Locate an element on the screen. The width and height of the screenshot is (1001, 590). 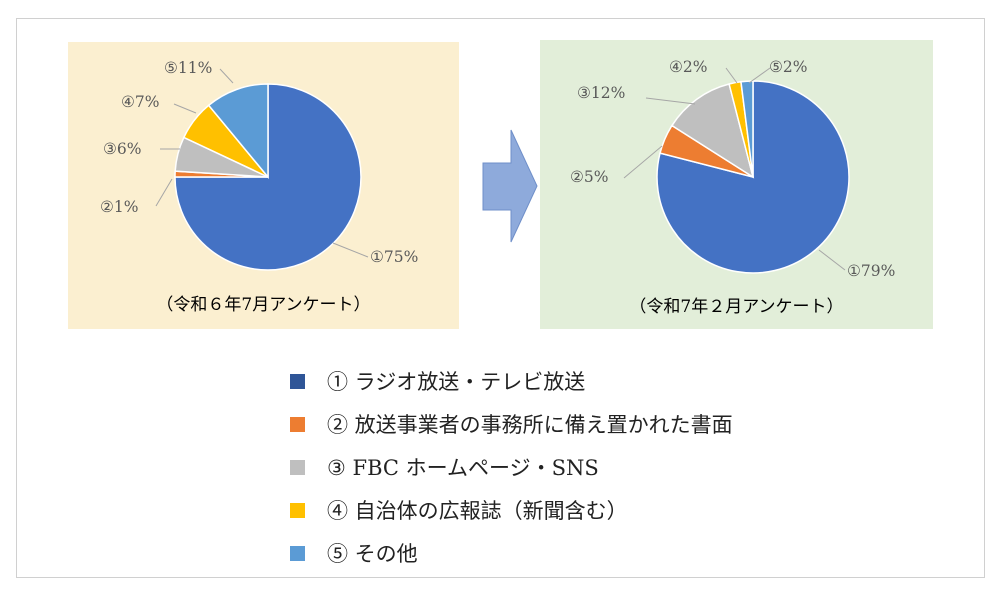
data-label: ⑤11% is located at coordinates (188, 68).